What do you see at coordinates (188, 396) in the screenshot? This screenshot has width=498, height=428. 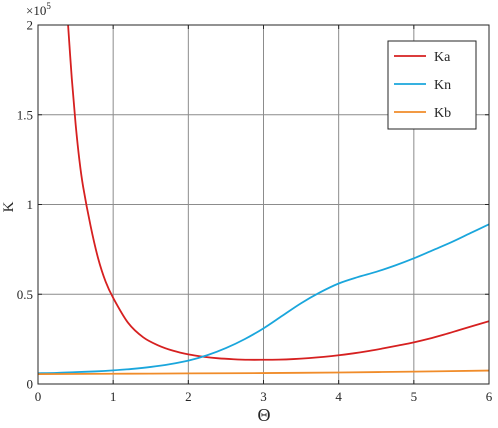 I see `x-tick-label: 2` at bounding box center [188, 396].